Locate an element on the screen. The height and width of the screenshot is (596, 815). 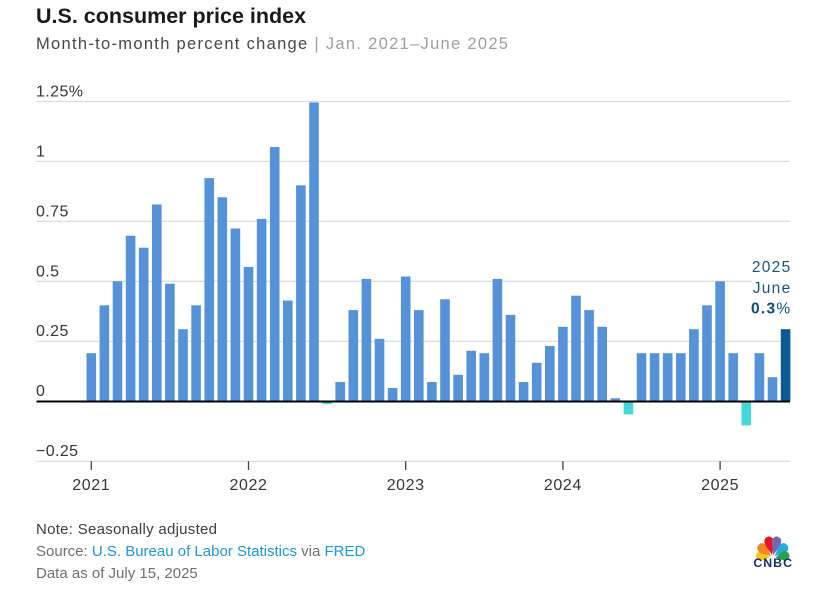
svg-text: 0 is located at coordinates (40, 391).